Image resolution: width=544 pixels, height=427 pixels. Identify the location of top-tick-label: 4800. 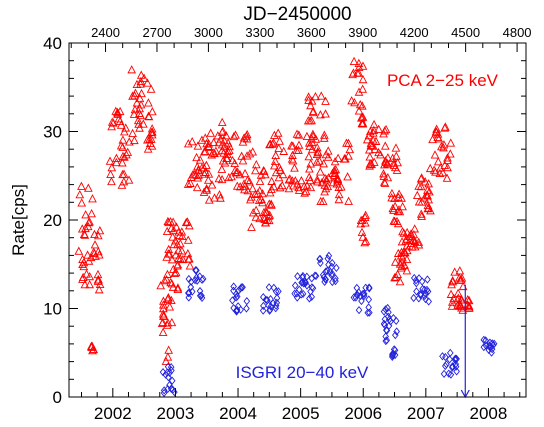
(517, 32).